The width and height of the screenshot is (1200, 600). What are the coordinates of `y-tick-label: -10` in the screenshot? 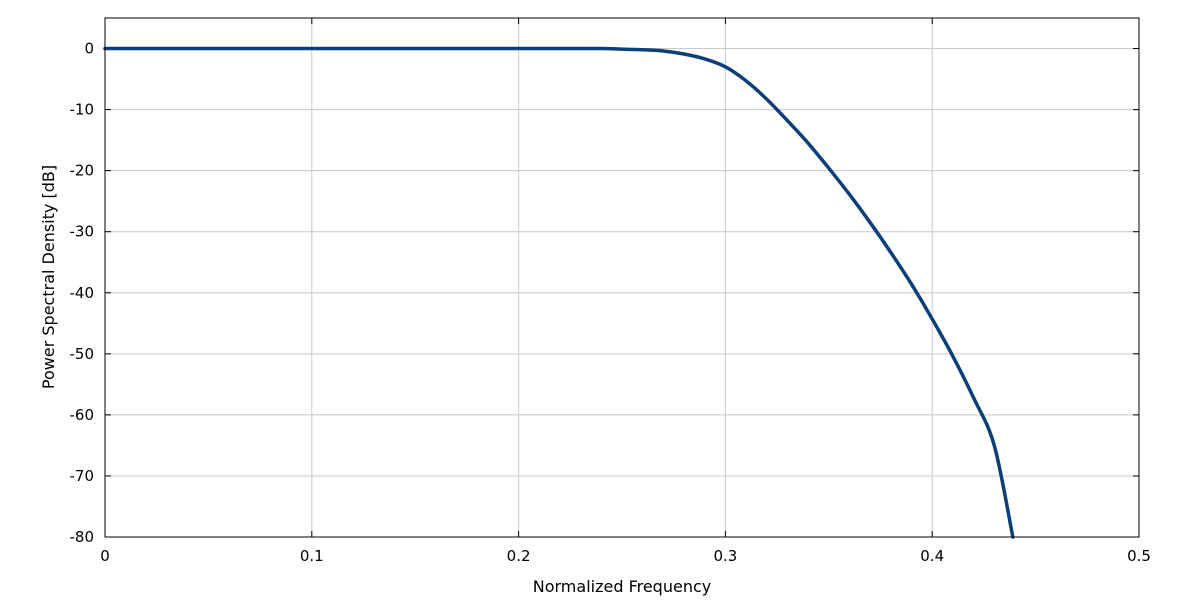 It's located at (82, 110).